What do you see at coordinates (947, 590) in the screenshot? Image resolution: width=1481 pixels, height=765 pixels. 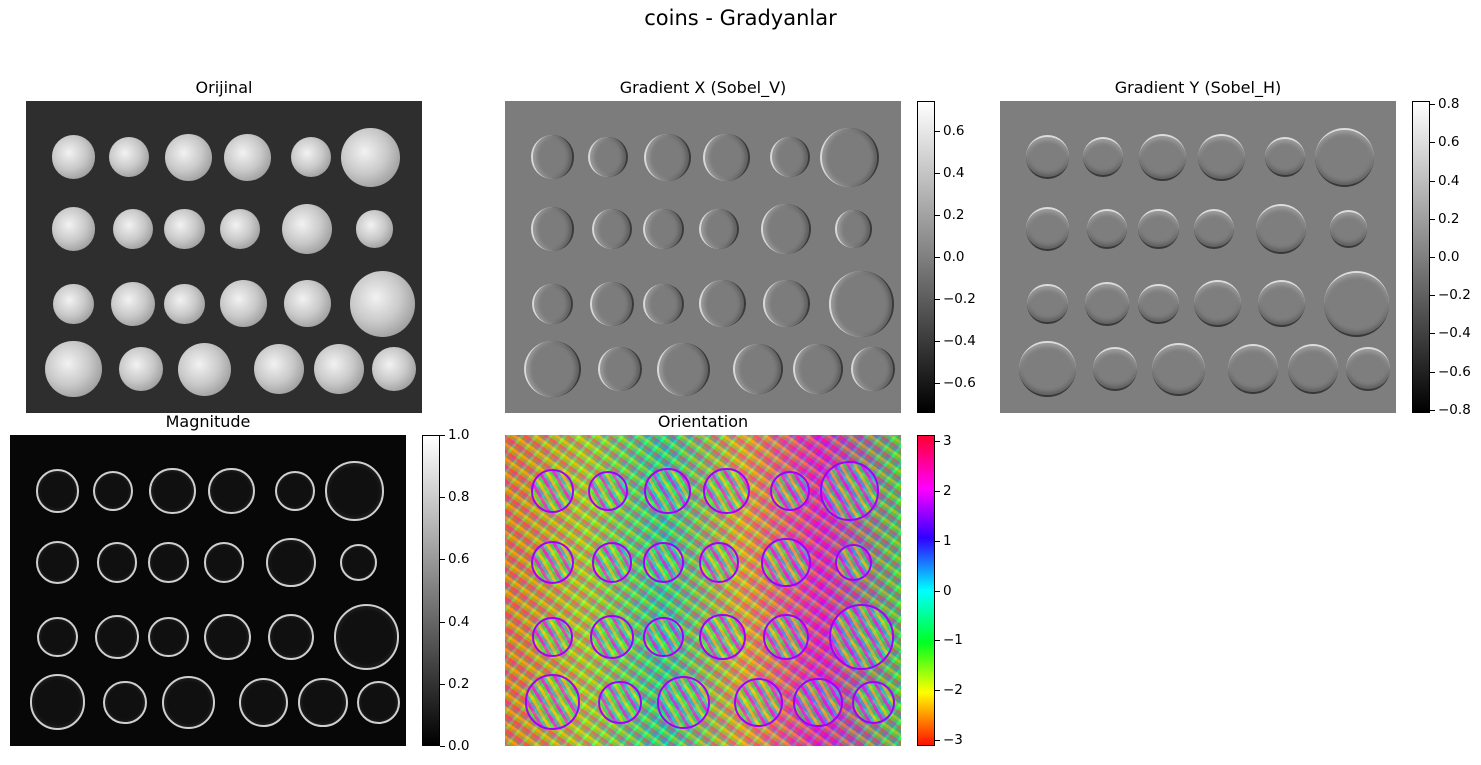 I see `colorbar-tick-label: 0` at bounding box center [947, 590].